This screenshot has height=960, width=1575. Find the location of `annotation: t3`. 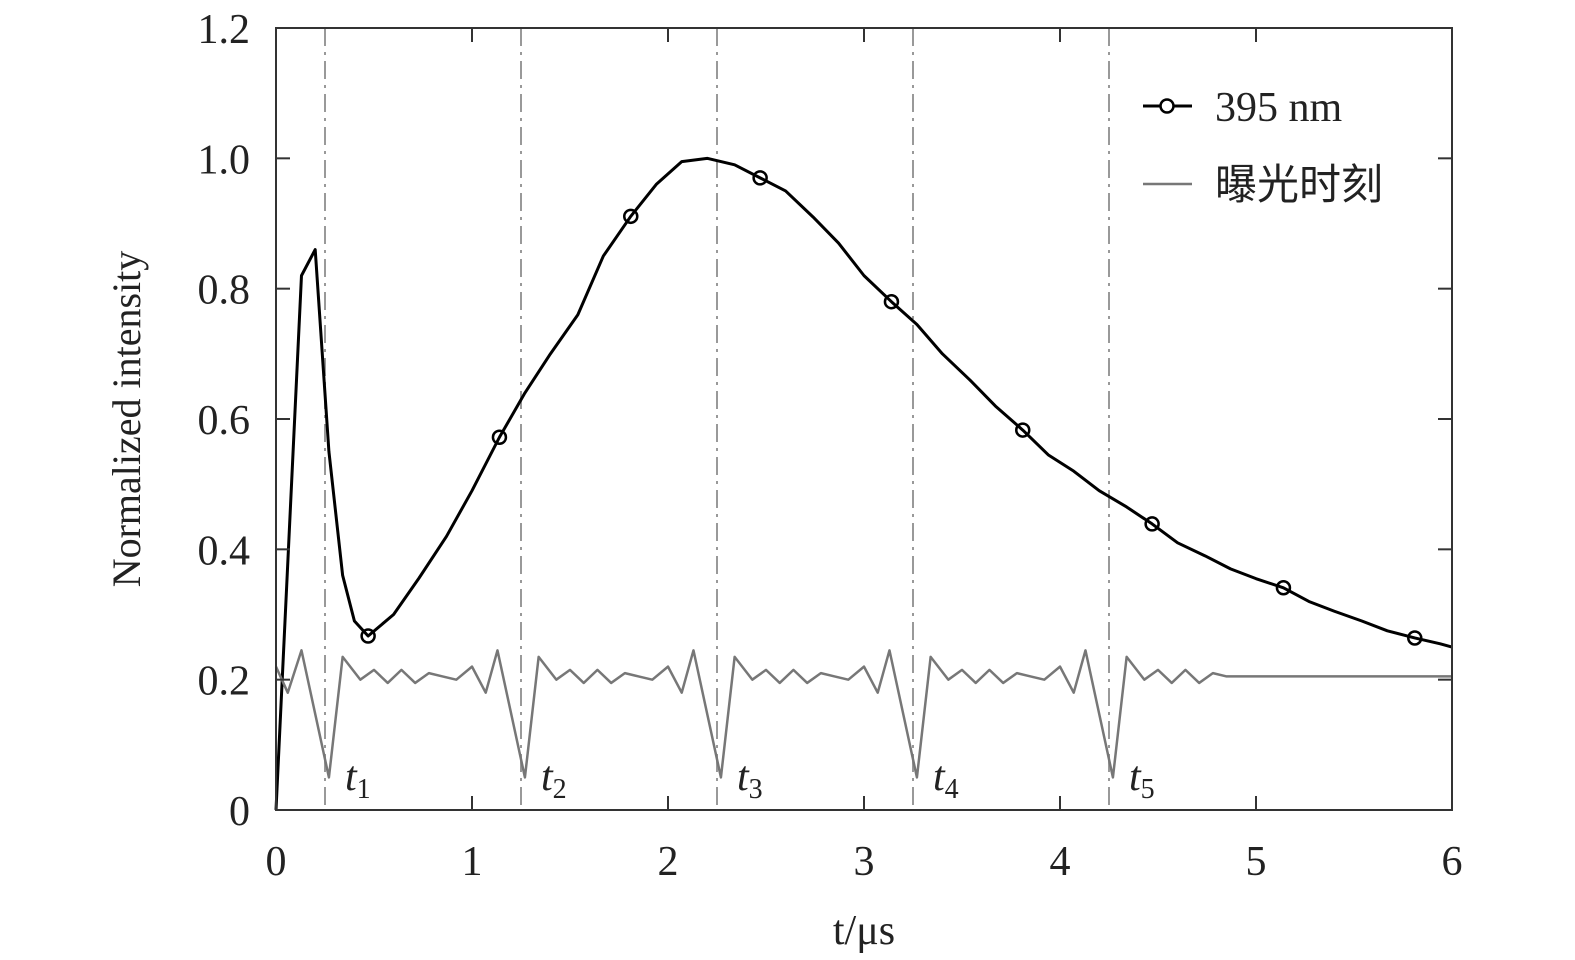

annotation: t3 is located at coordinates (750, 779).